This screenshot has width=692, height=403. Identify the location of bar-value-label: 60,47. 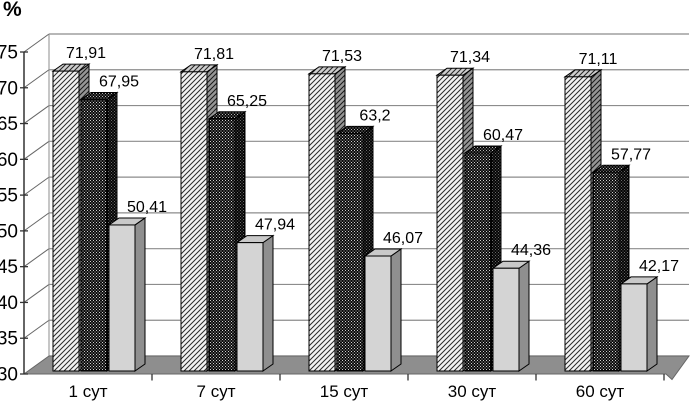
(503, 135).